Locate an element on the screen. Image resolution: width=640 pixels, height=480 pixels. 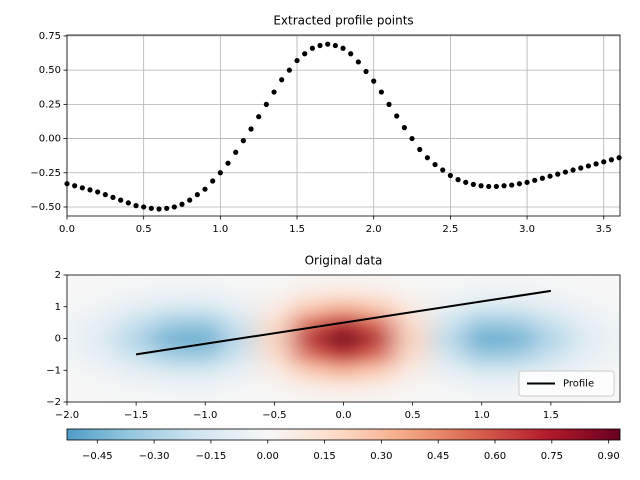
legend-box is located at coordinates (566, 383).